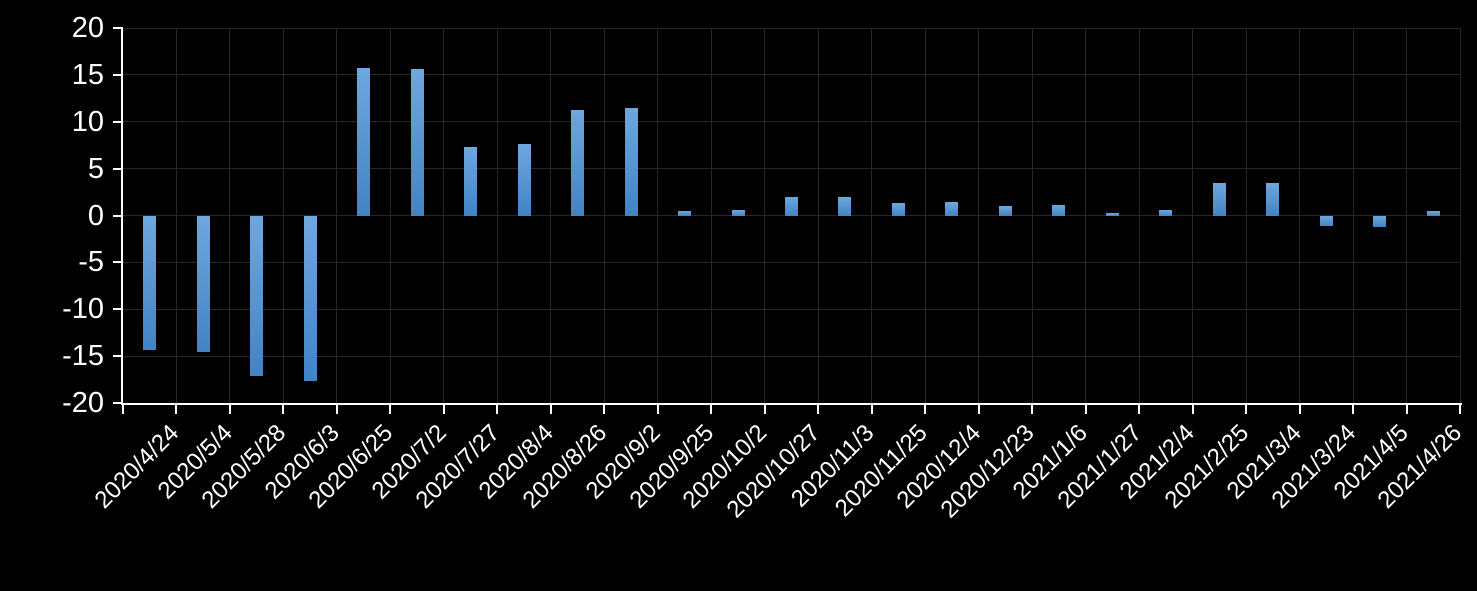 The image size is (1477, 591). What do you see at coordinates (83, 356) in the screenshot?
I see `y-tick-label: -15` at bounding box center [83, 356].